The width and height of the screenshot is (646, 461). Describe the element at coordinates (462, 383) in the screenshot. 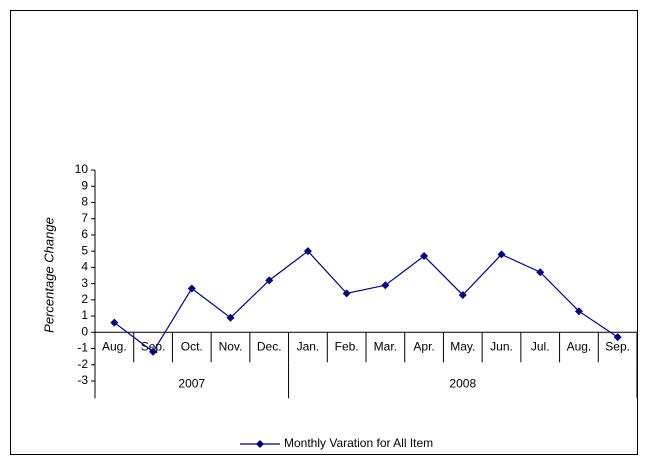

I see `group-label: 2008` at that location.